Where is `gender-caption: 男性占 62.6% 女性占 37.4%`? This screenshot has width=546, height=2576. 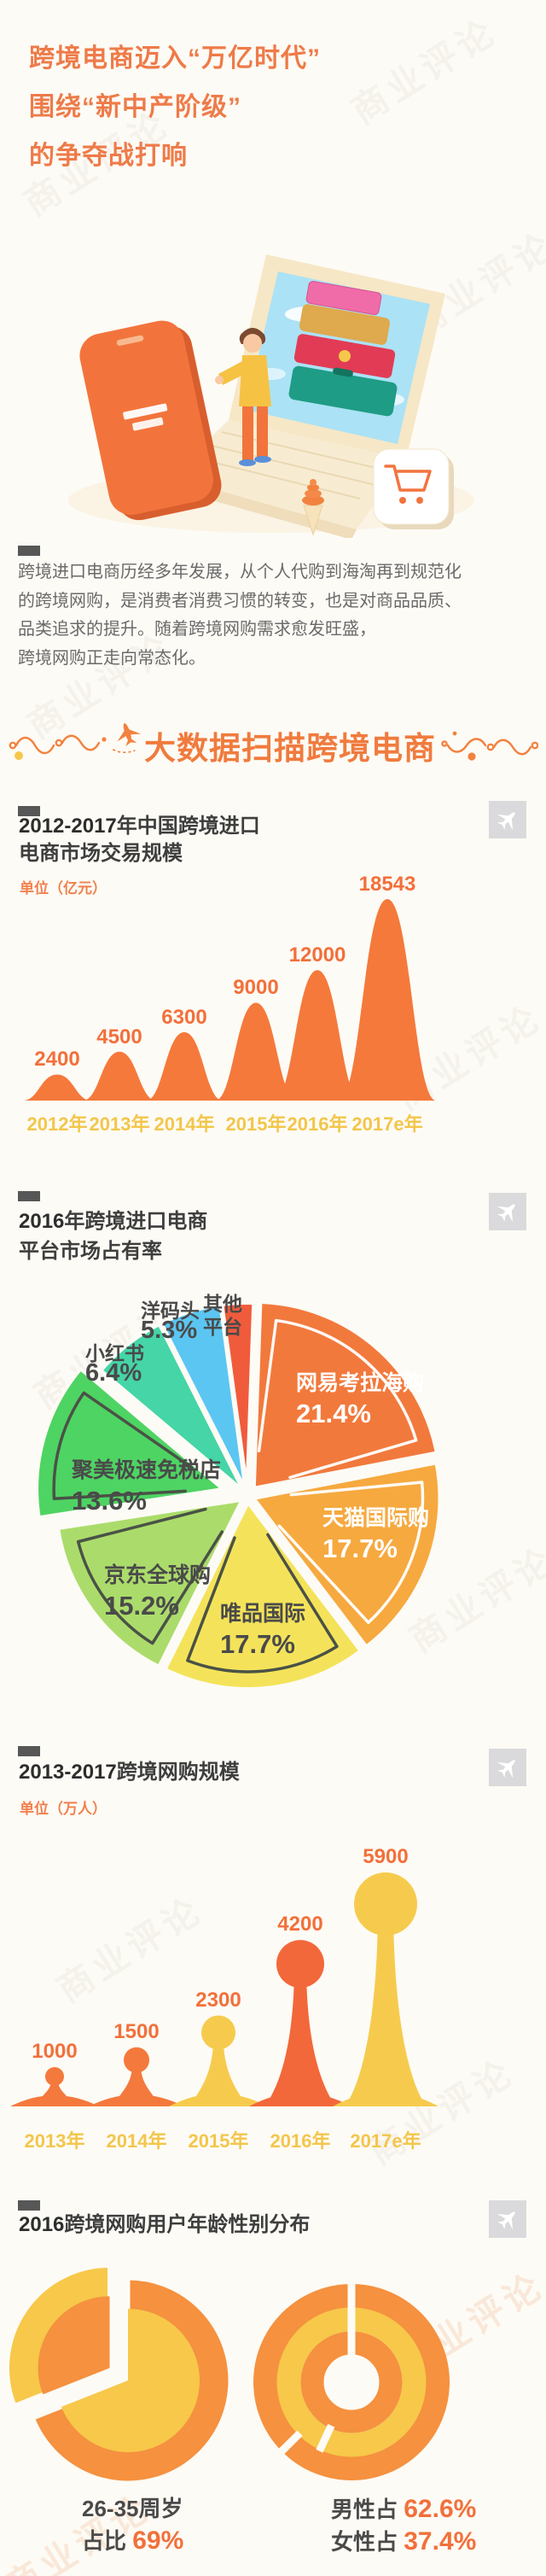 gender-caption: 男性占 62.6% 女性占 37.4% is located at coordinates (404, 2525).